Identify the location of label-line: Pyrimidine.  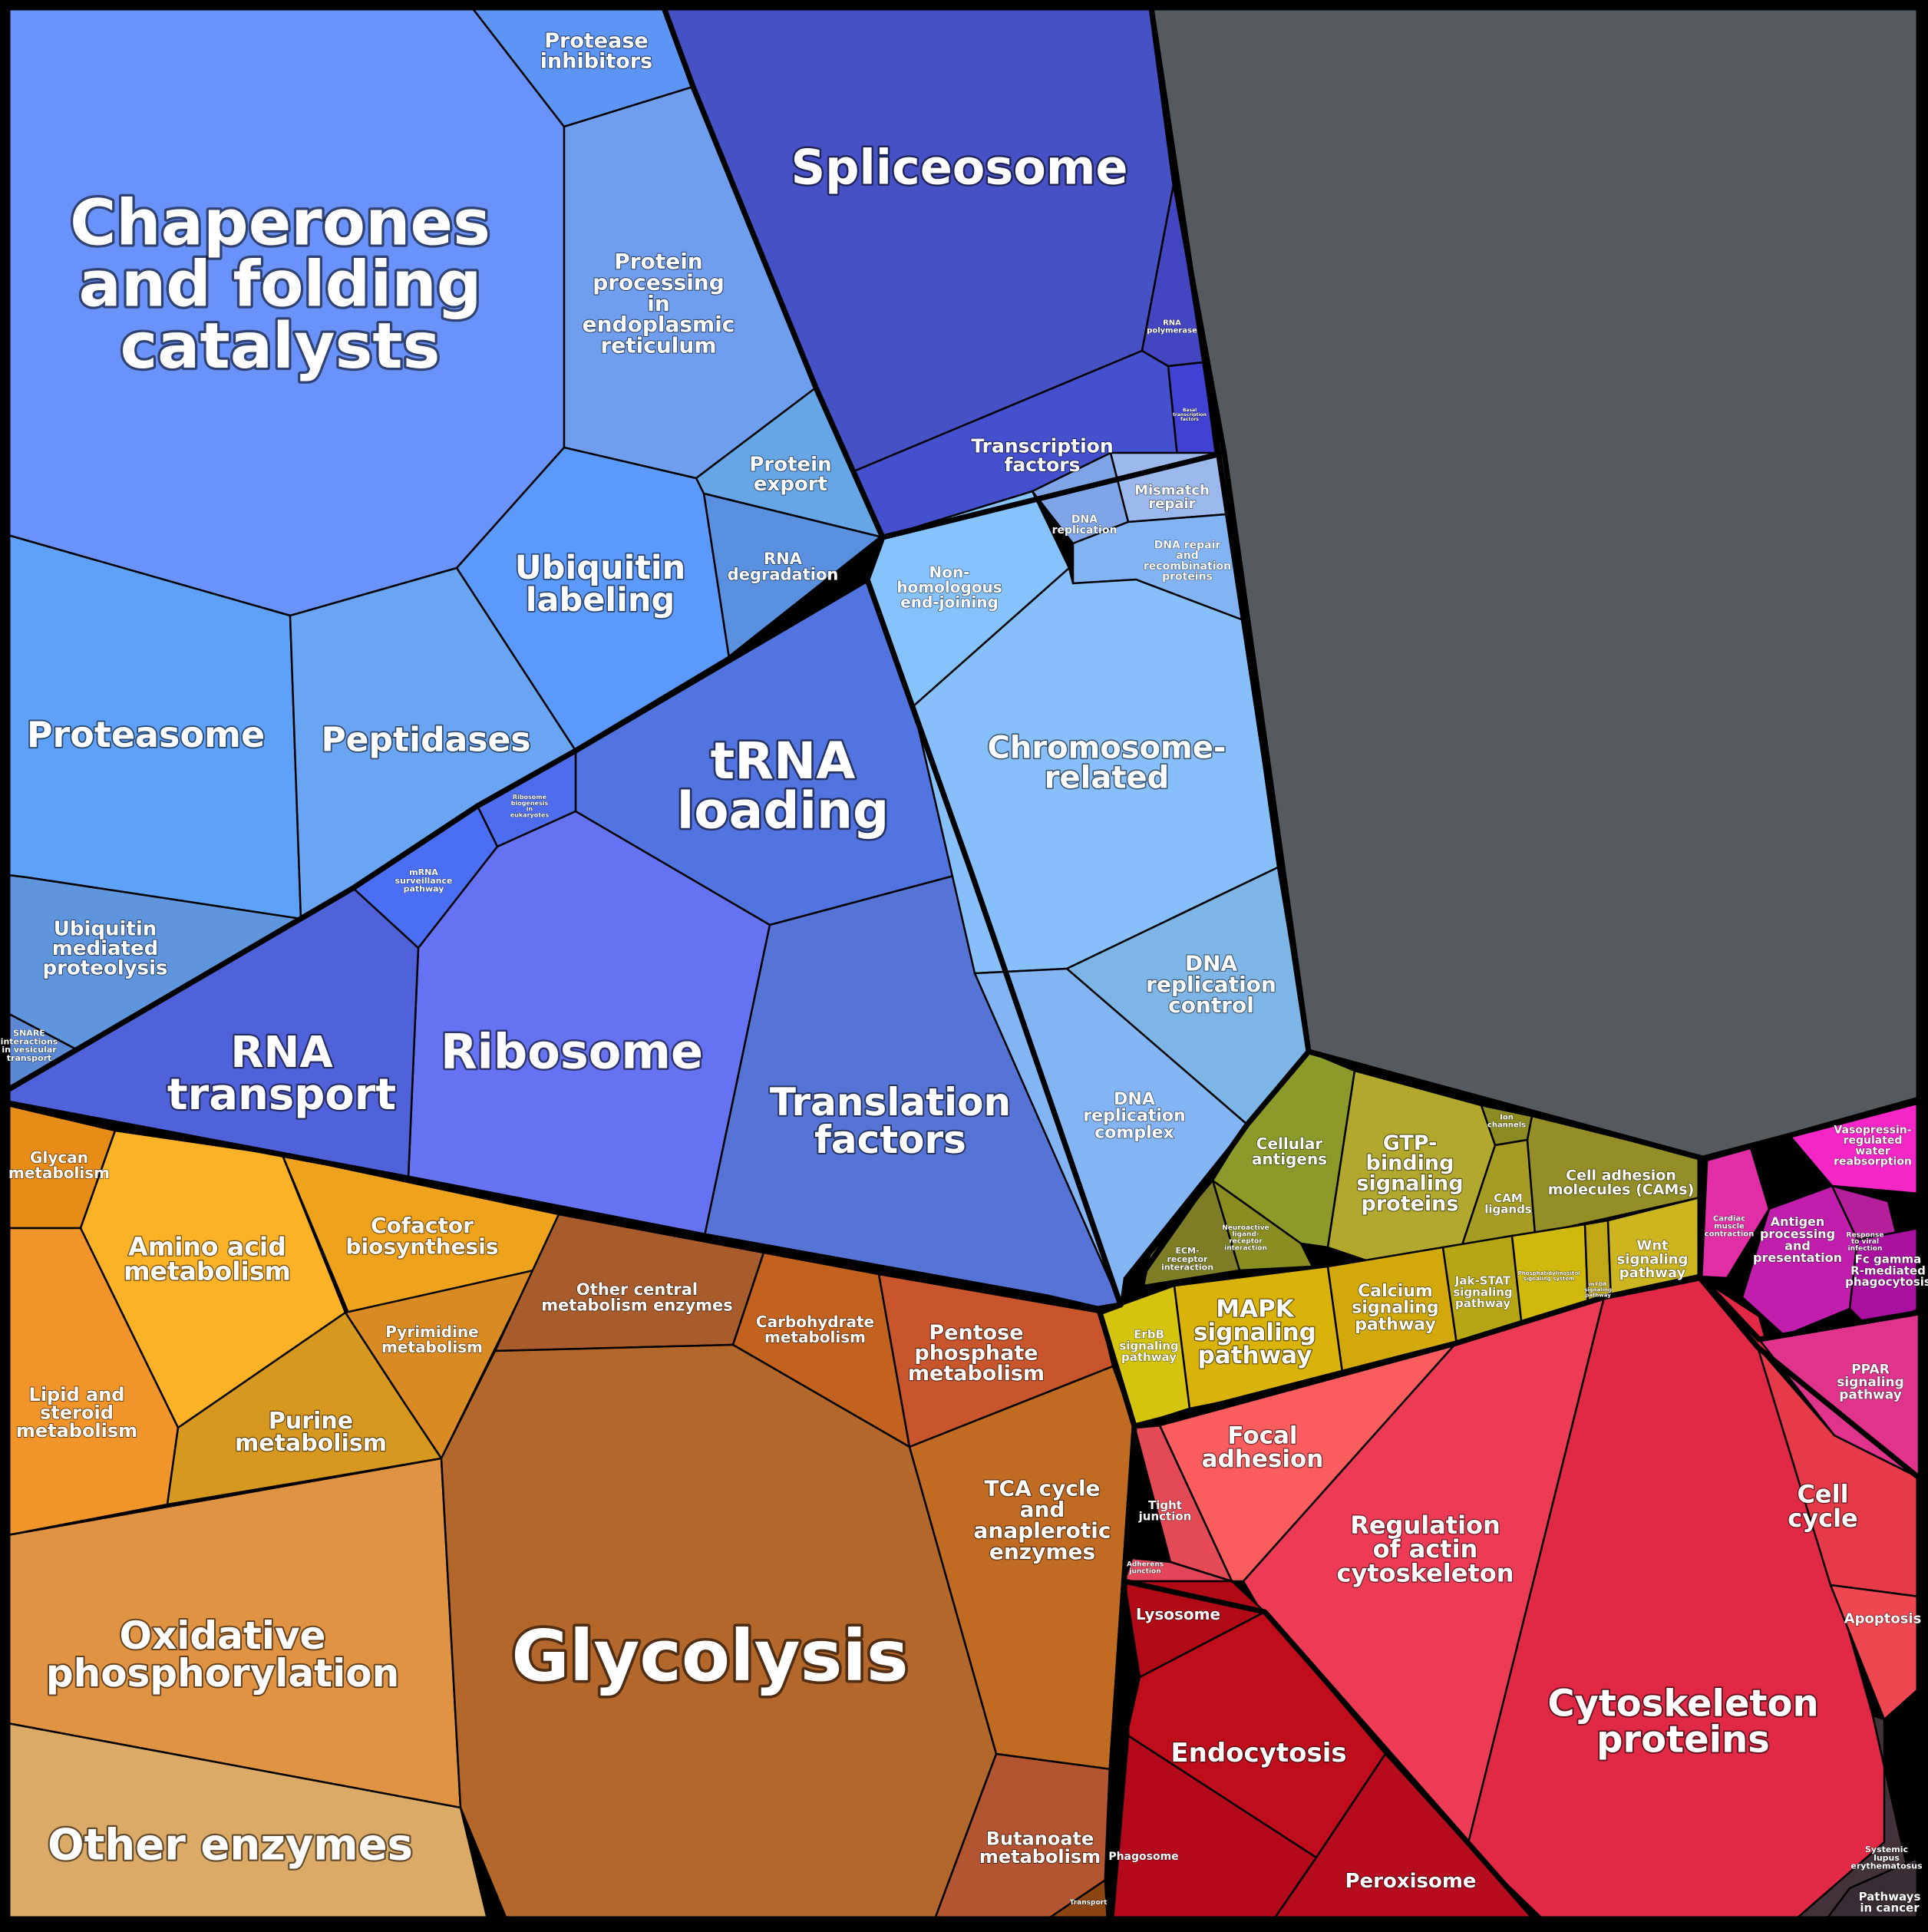
(432, 1332).